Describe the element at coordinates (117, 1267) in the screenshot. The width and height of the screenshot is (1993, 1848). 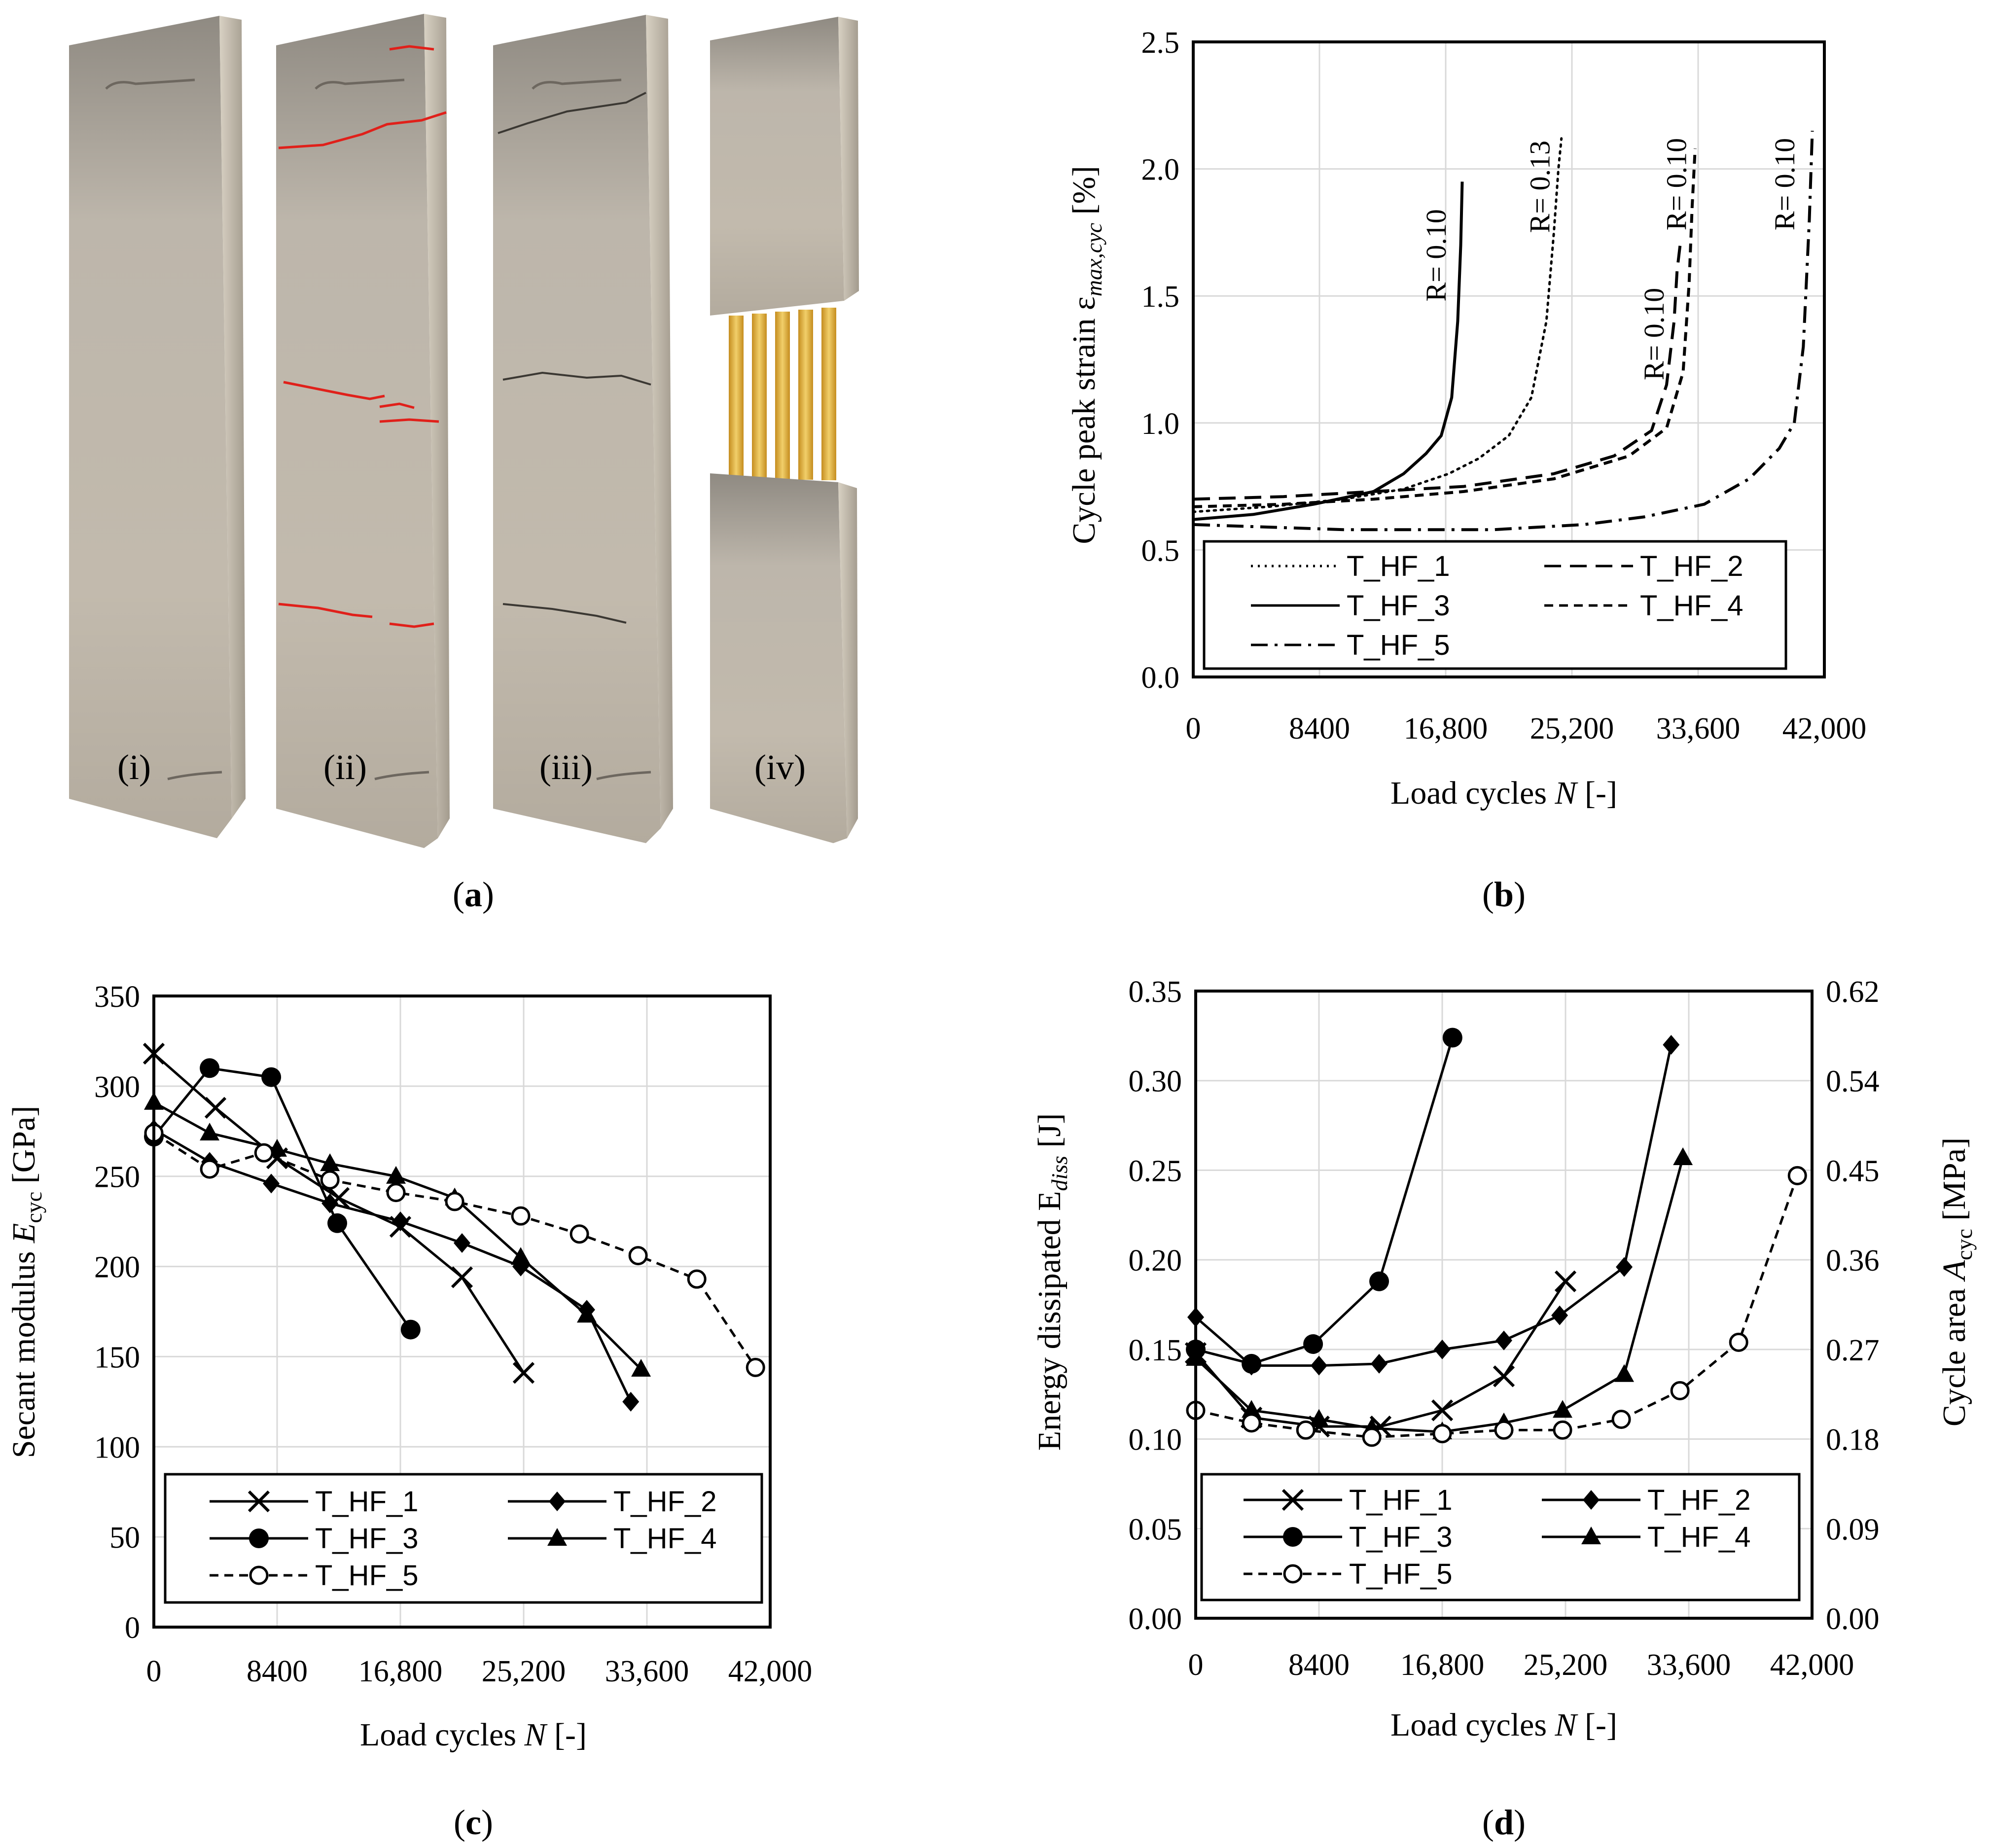
I see `y-tick-label: 200` at that location.